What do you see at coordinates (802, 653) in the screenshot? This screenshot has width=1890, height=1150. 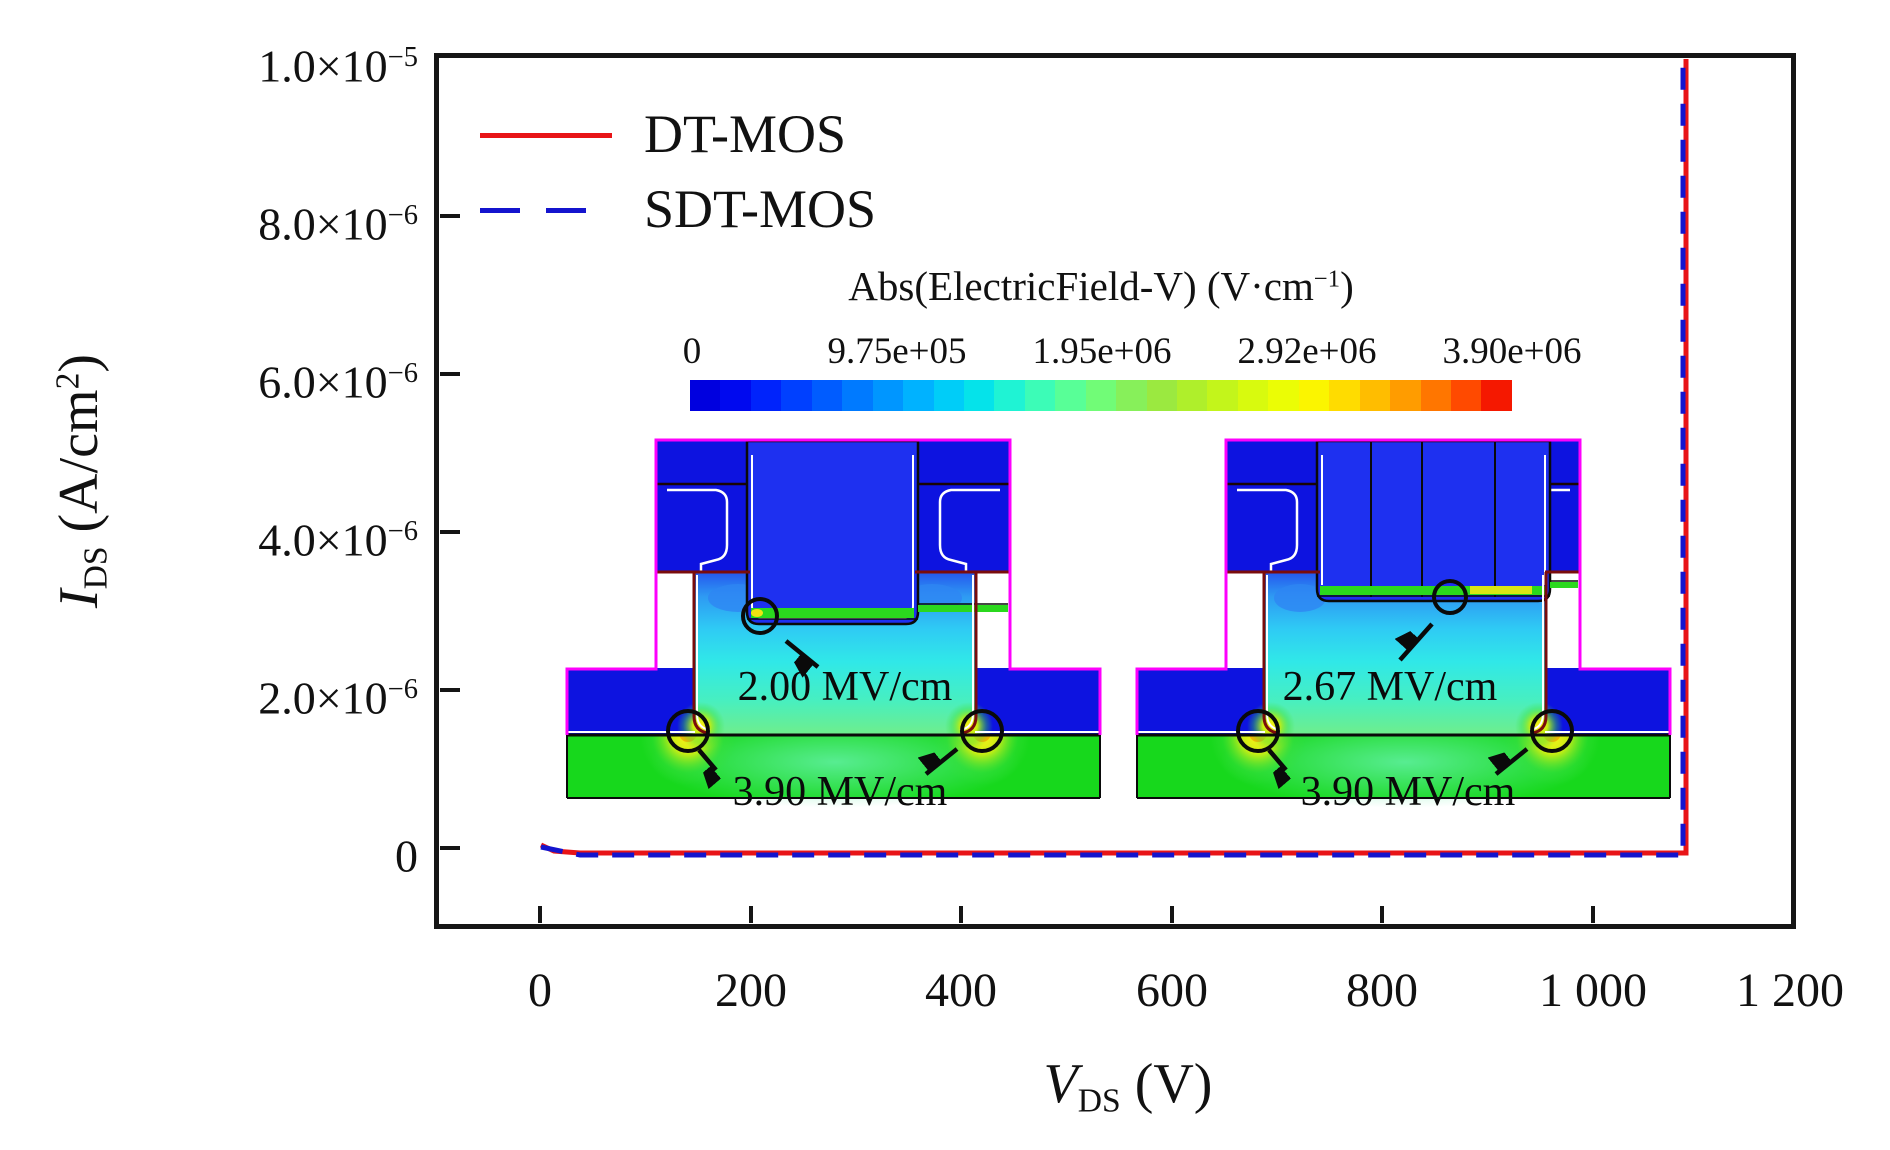 I see `dtmos-gate-arrow` at bounding box center [802, 653].